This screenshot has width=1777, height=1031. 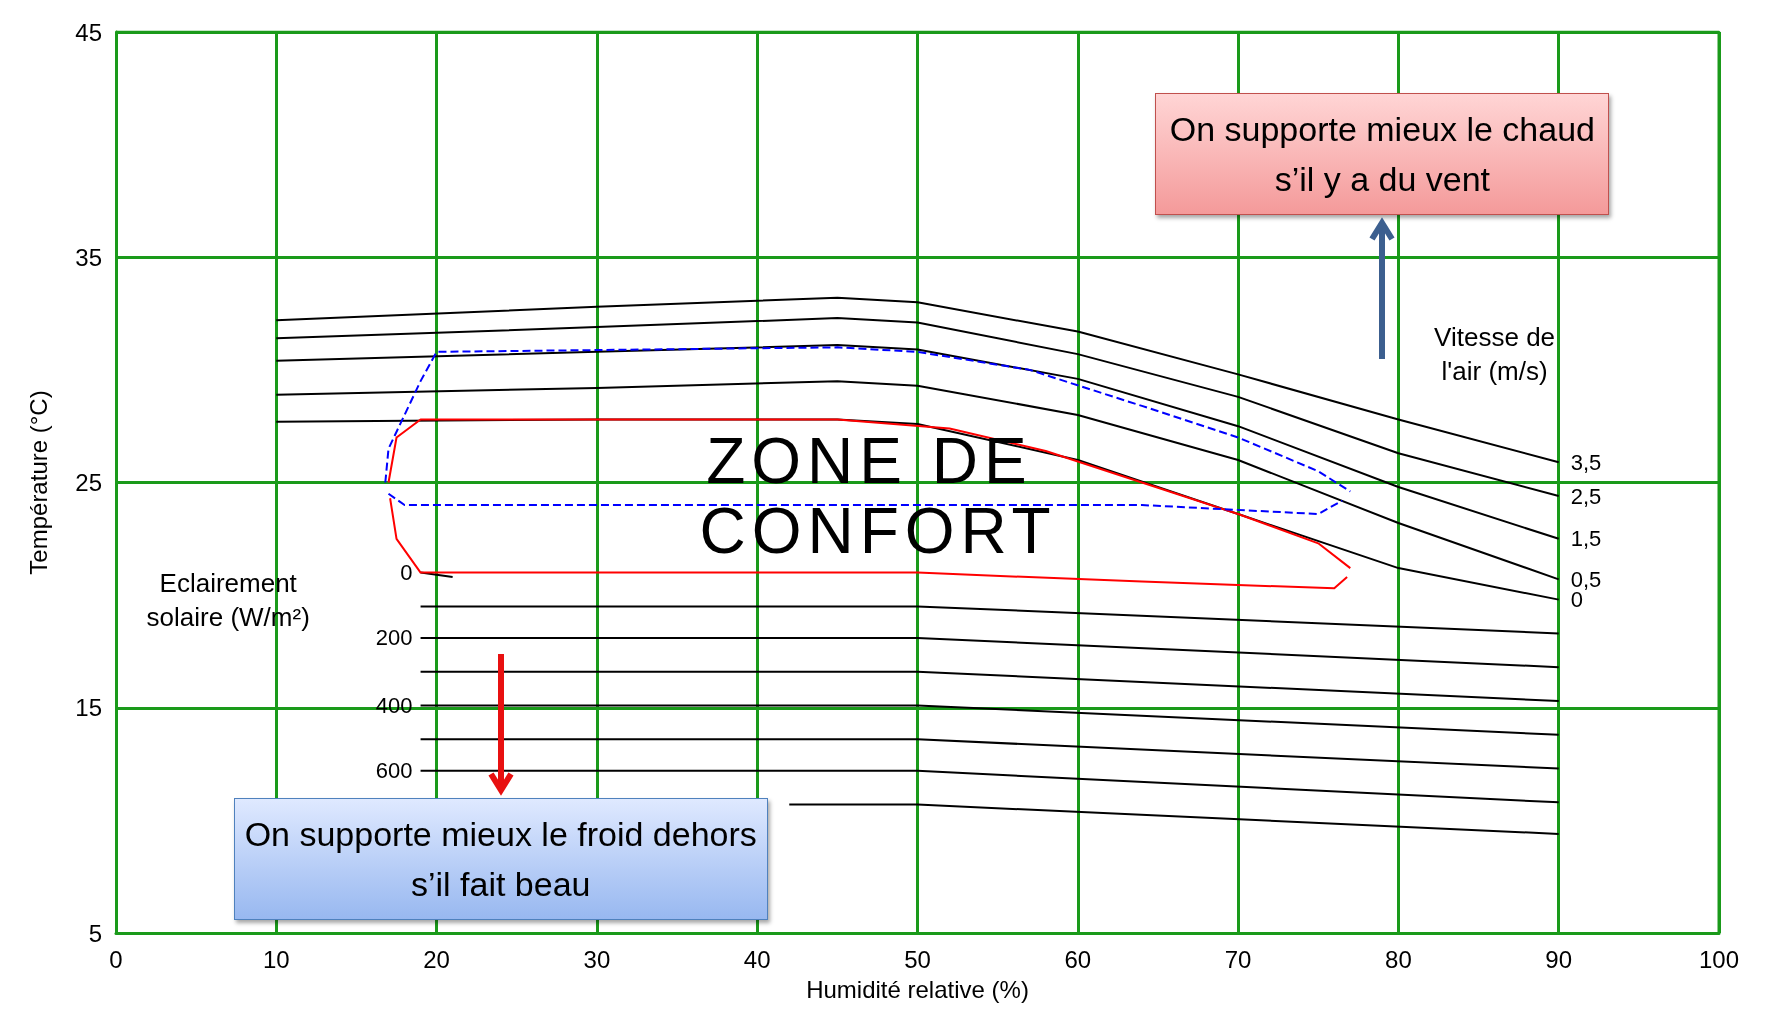 I want to click on x-tick-label: 10, so click(x=276, y=959).